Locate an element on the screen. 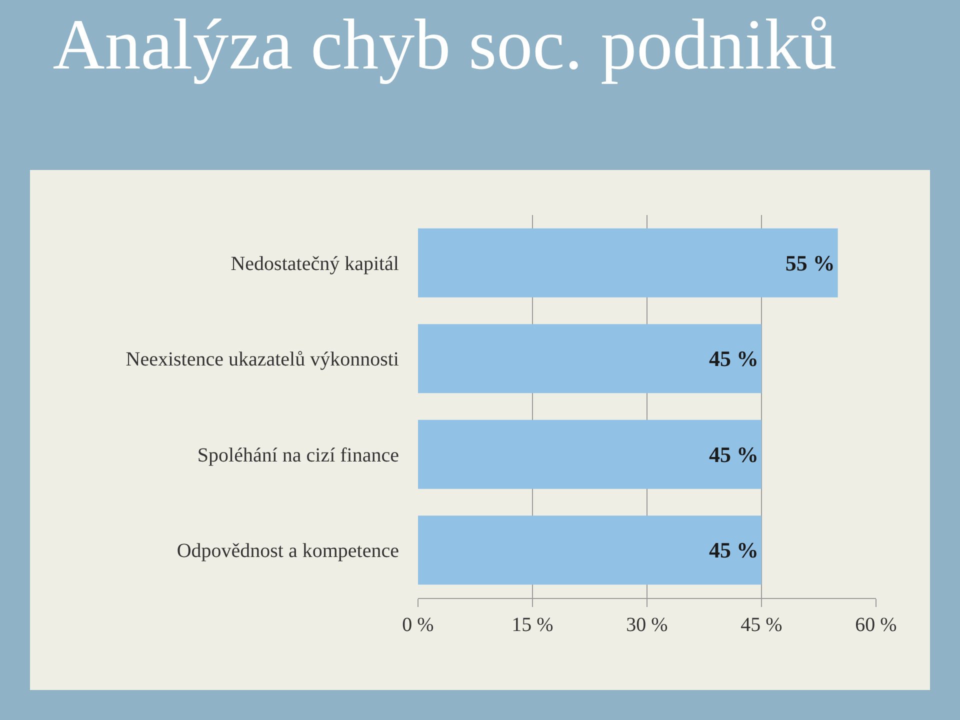 The image size is (960, 720). x-tick-label: 15 % is located at coordinates (533, 625).